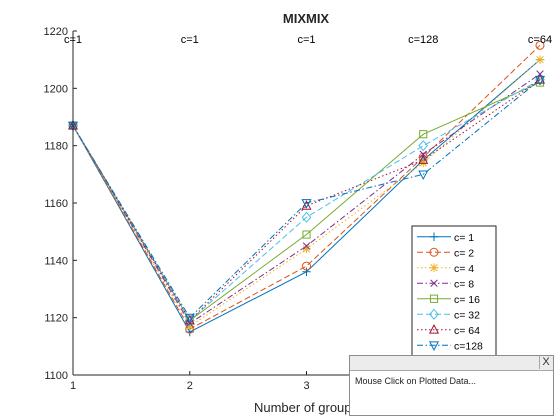  What do you see at coordinates (467, 300) in the screenshot?
I see `legend-label-5: c= 16` at bounding box center [467, 300].